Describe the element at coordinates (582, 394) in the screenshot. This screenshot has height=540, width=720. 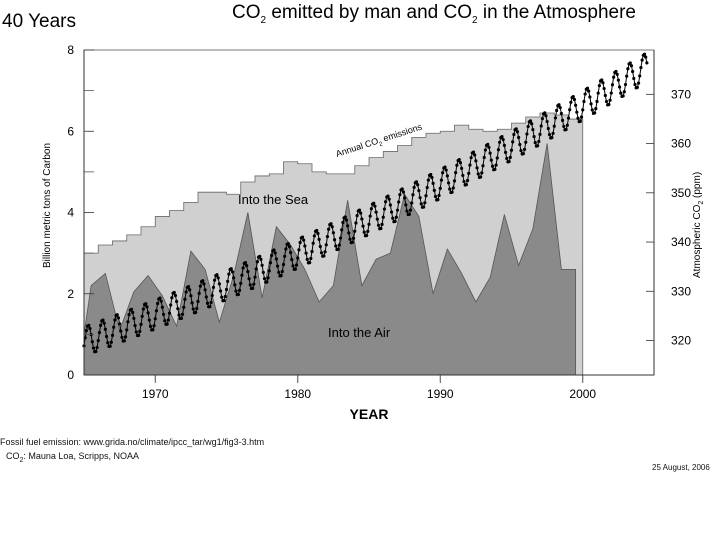
I see `x-tick-label: 2000` at that location.